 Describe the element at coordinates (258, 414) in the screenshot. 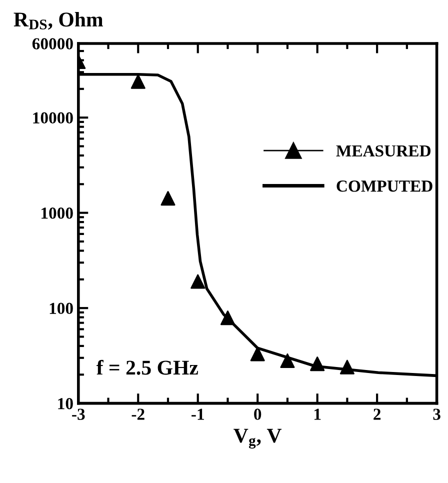

I see `x-tick-label: 0` at that location.